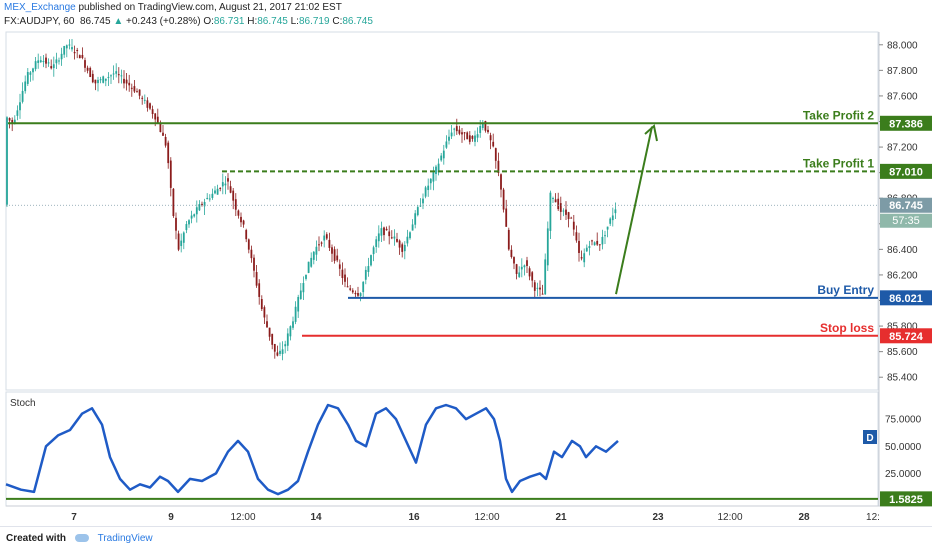  I want to click on x-tick-label: 21, so click(561, 517).